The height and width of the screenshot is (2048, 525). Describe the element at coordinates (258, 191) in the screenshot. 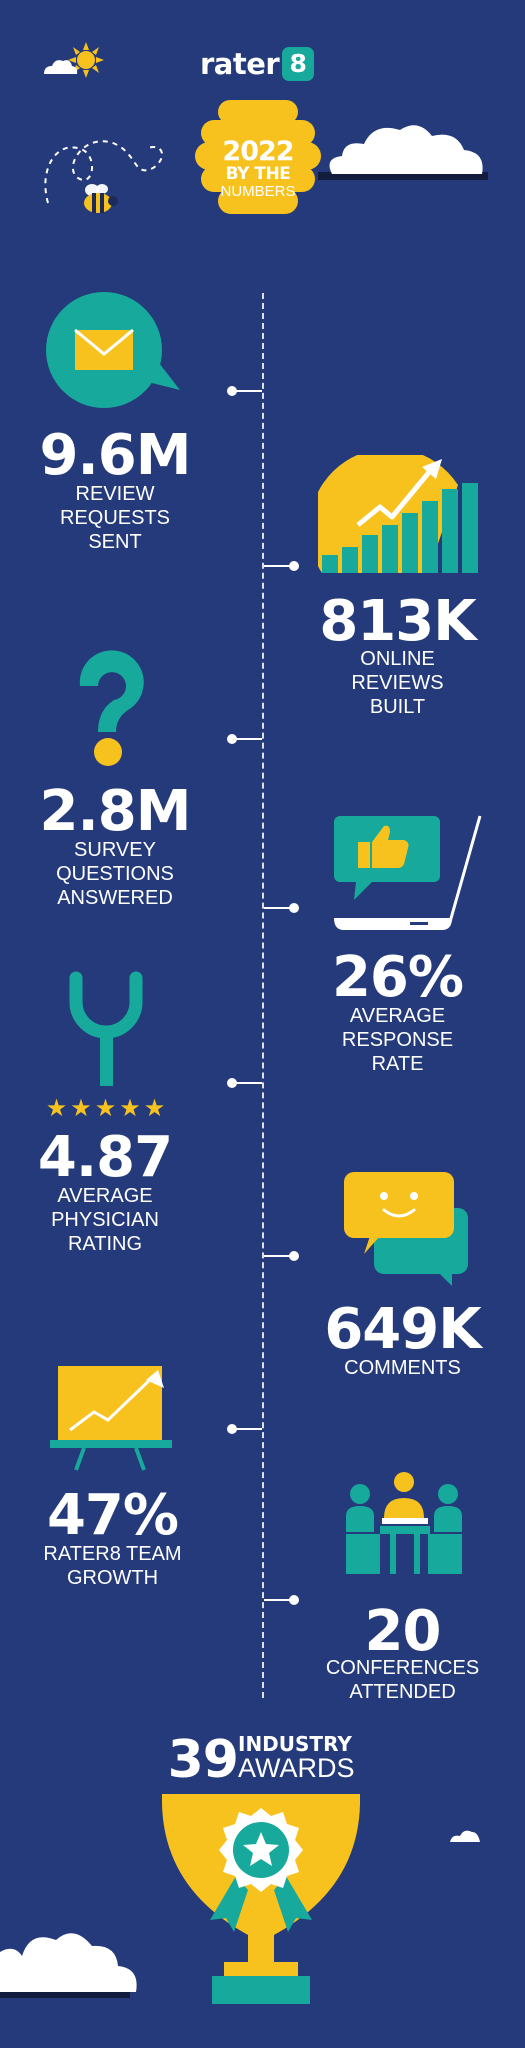

I see `badge-numbers: NUMBERS` at that location.